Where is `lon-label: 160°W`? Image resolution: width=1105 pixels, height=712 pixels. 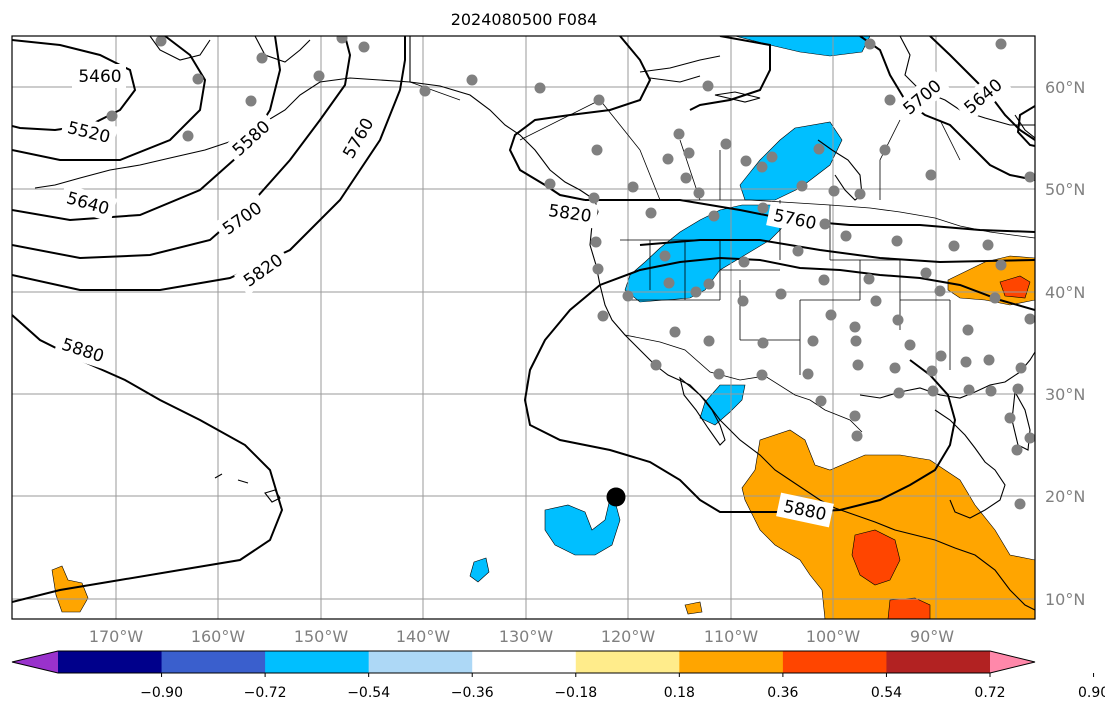
lon-label: 160°W is located at coordinates (218, 636).